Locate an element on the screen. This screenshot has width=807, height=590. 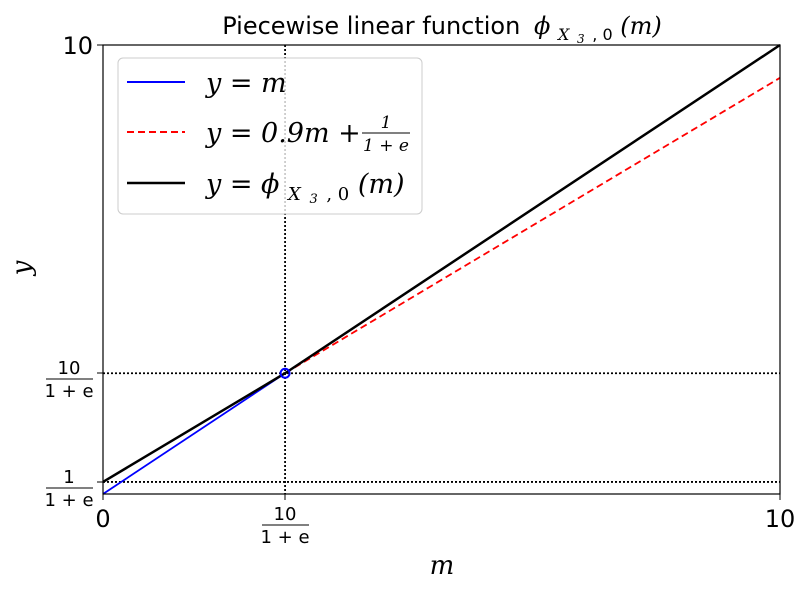
legend-phi-symbol: ϕ is located at coordinates (270, 184).